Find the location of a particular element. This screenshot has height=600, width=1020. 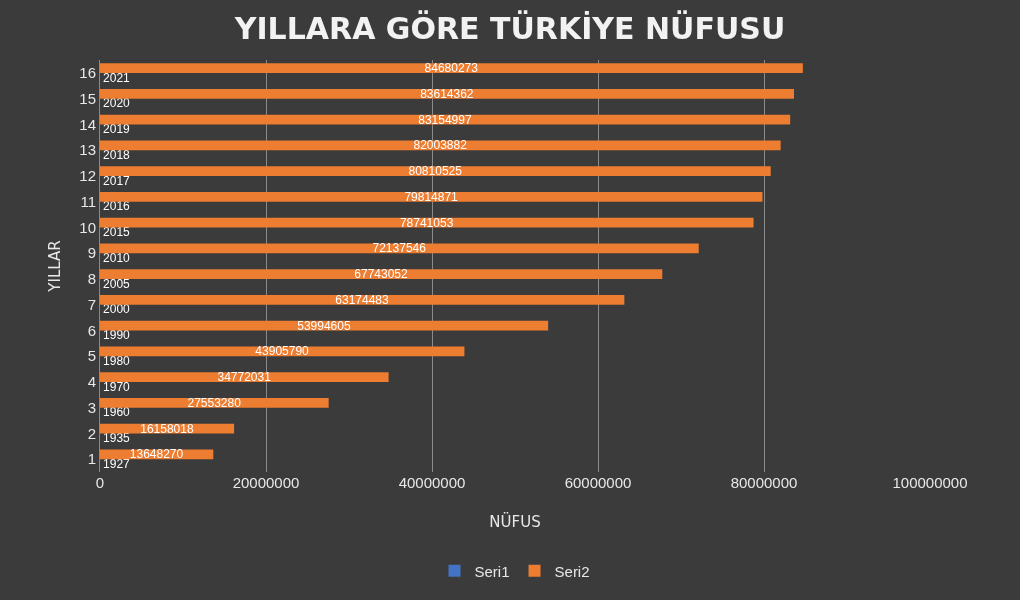

legend-label: Seri2 is located at coordinates (572, 571).